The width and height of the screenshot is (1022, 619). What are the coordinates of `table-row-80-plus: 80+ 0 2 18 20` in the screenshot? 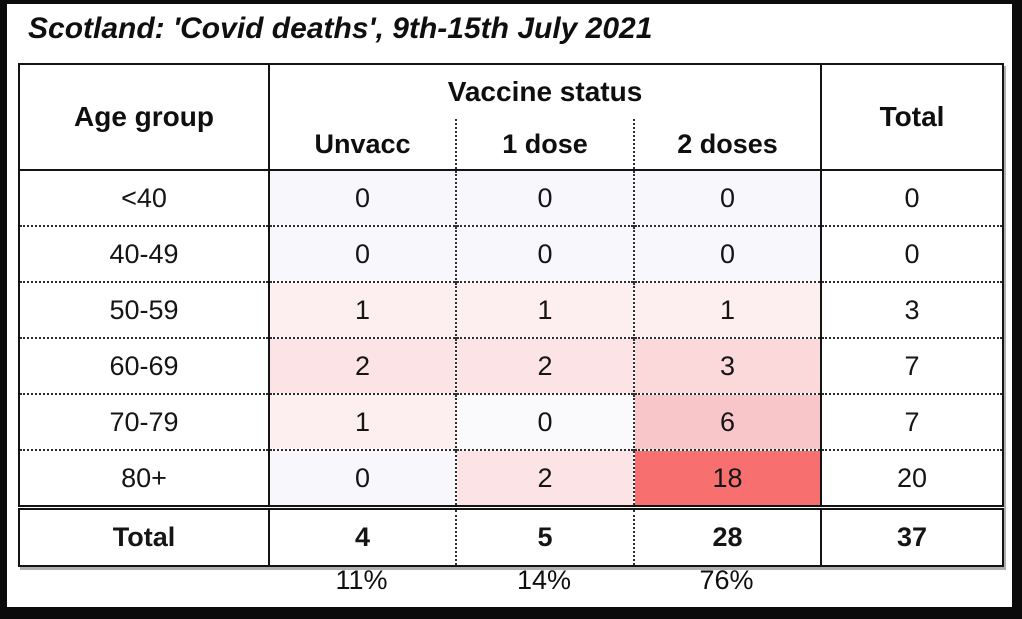 It's located at (511, 478).